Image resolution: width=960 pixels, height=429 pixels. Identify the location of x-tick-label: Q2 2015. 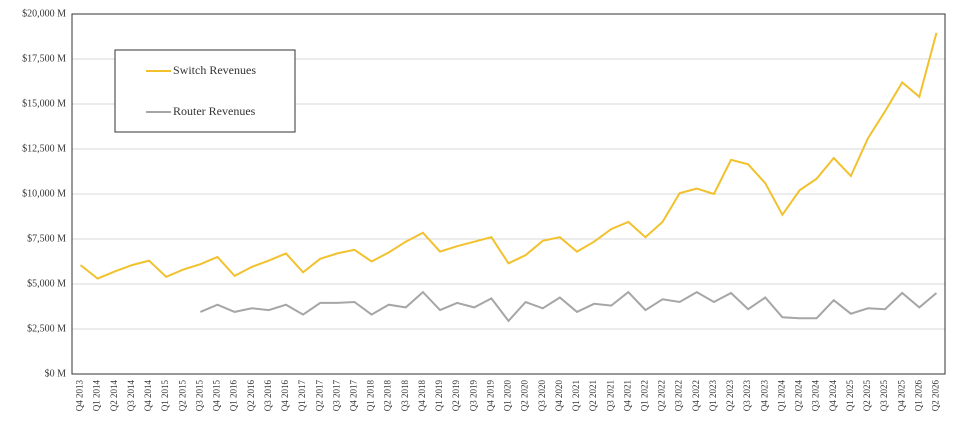
(182, 396).